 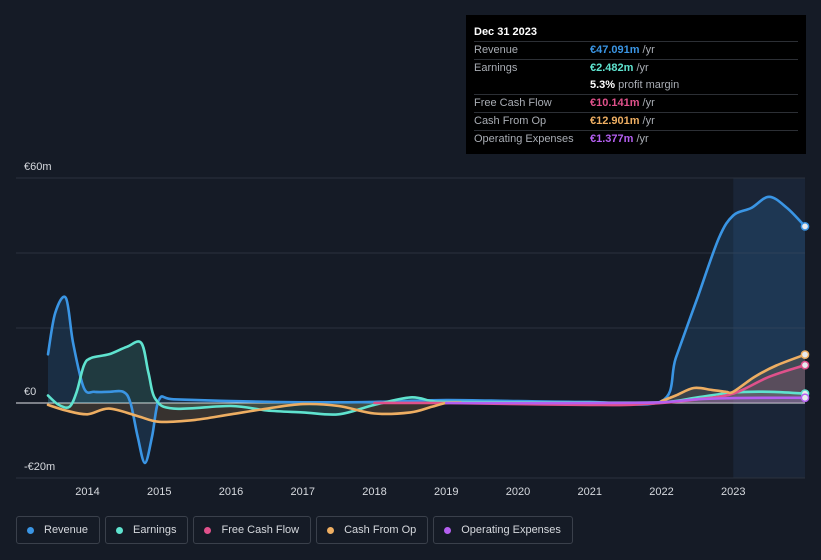 I want to click on tooltip-row: Revenue €47.091m/yr, so click(x=636, y=50).